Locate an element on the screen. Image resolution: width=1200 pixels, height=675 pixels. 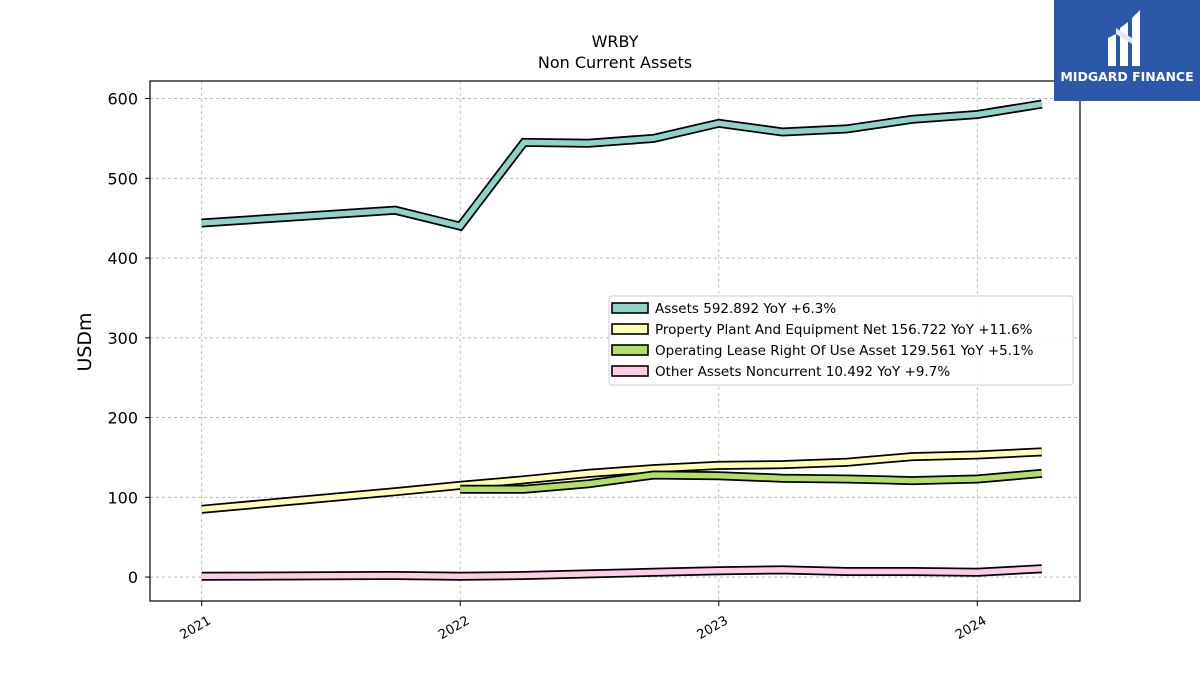
y-tick-label: 200 is located at coordinates (122, 418).